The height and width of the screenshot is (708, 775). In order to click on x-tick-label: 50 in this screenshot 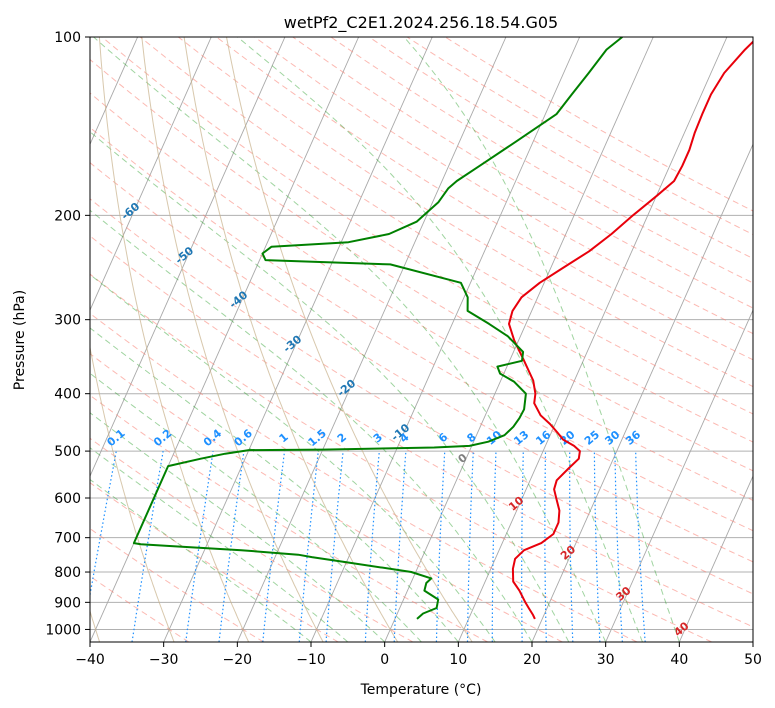, I will do `click(753, 660)`.